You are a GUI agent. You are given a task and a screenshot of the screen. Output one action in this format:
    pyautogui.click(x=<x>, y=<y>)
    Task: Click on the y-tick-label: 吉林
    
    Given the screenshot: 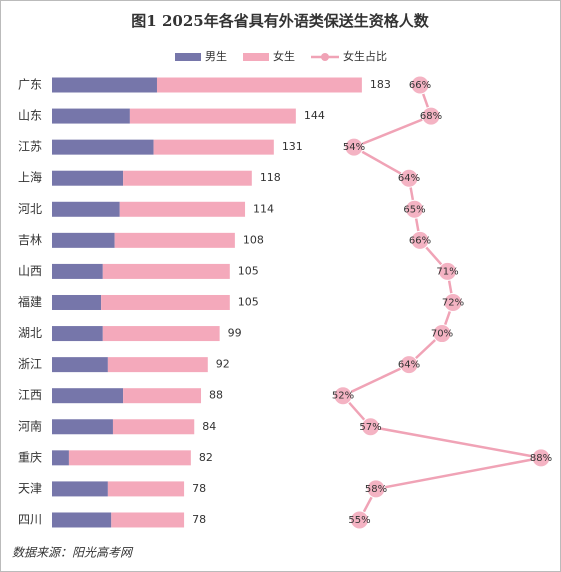 What is the action you would take?
    pyautogui.click(x=30, y=240)
    